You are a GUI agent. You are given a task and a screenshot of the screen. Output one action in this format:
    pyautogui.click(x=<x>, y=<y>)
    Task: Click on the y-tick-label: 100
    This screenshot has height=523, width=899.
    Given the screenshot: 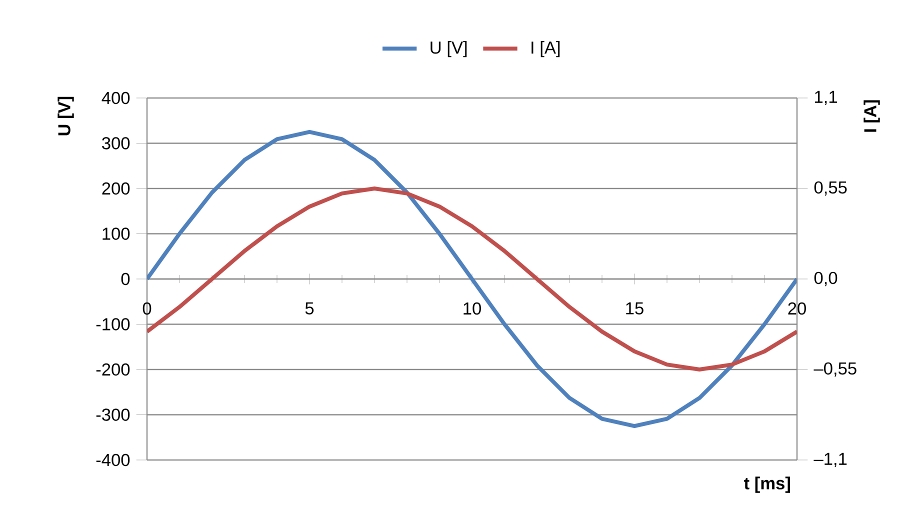 What is the action you would take?
    pyautogui.click(x=116, y=234)
    